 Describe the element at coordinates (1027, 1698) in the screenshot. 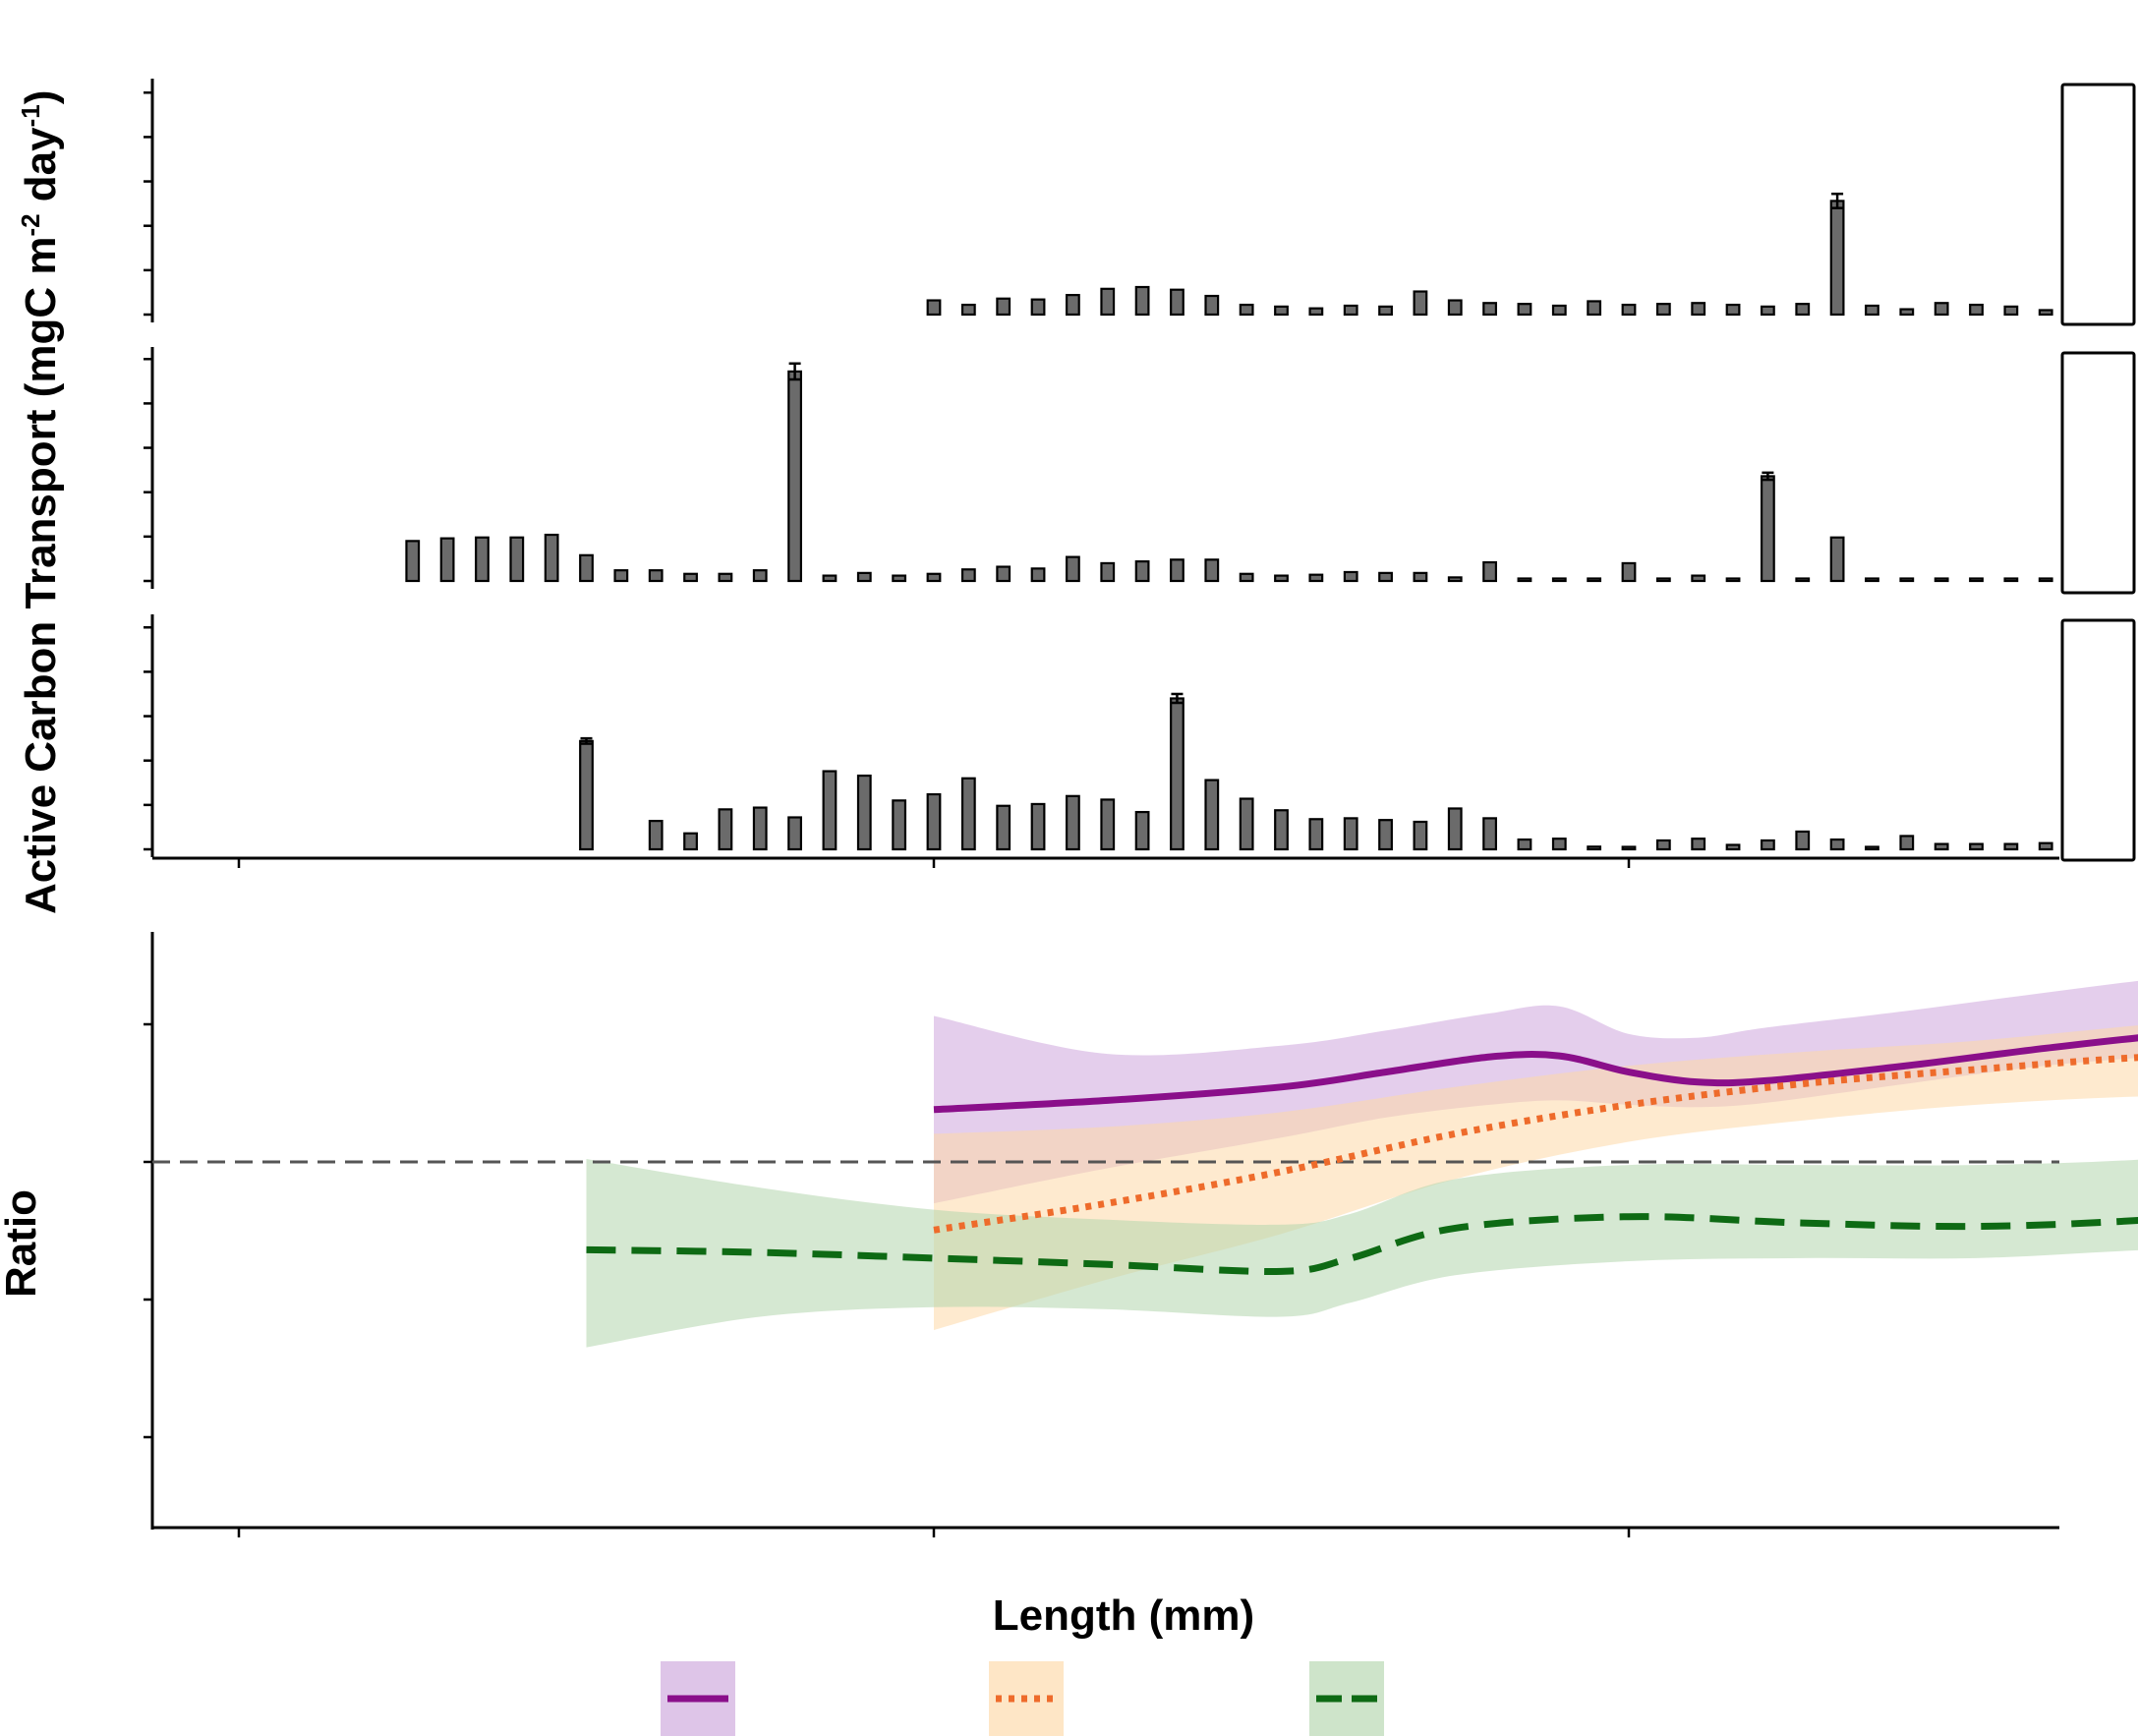

I see `legend-item-cobb-ikmt` at that location.